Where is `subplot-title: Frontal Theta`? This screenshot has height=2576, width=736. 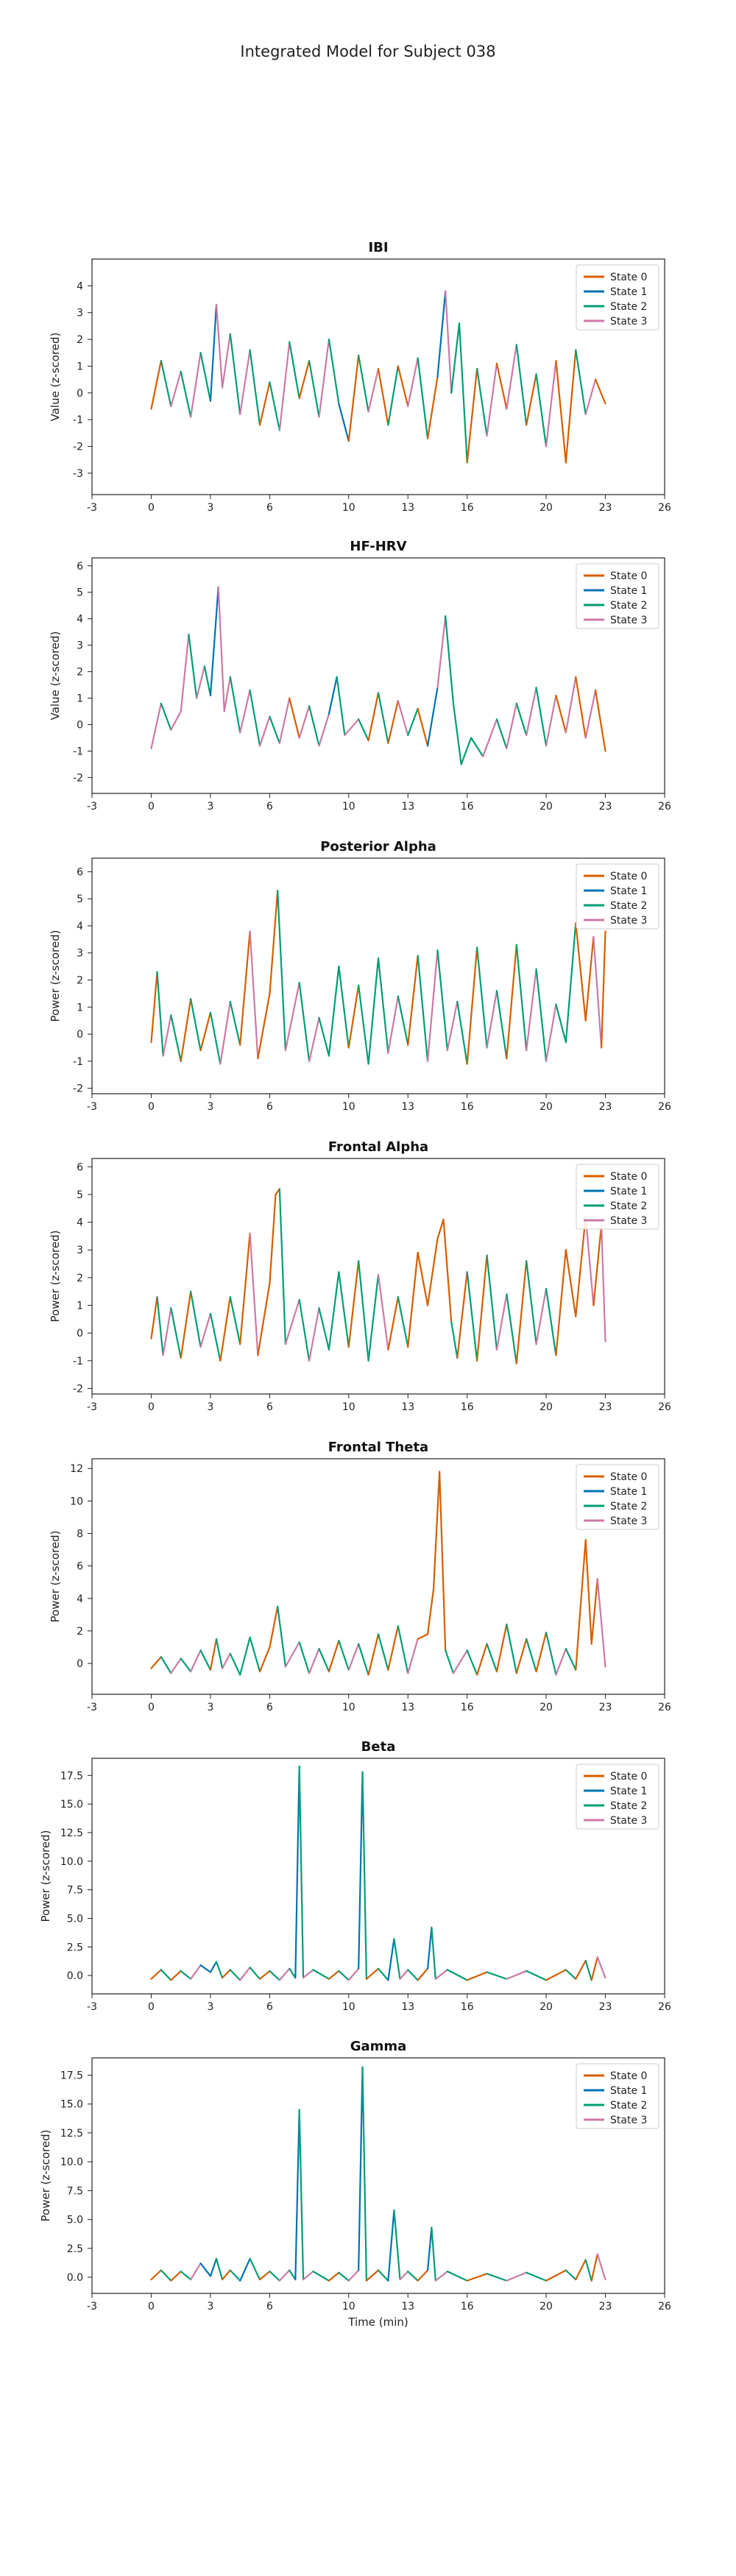
subplot-title: Frontal Theta is located at coordinates (378, 1447).